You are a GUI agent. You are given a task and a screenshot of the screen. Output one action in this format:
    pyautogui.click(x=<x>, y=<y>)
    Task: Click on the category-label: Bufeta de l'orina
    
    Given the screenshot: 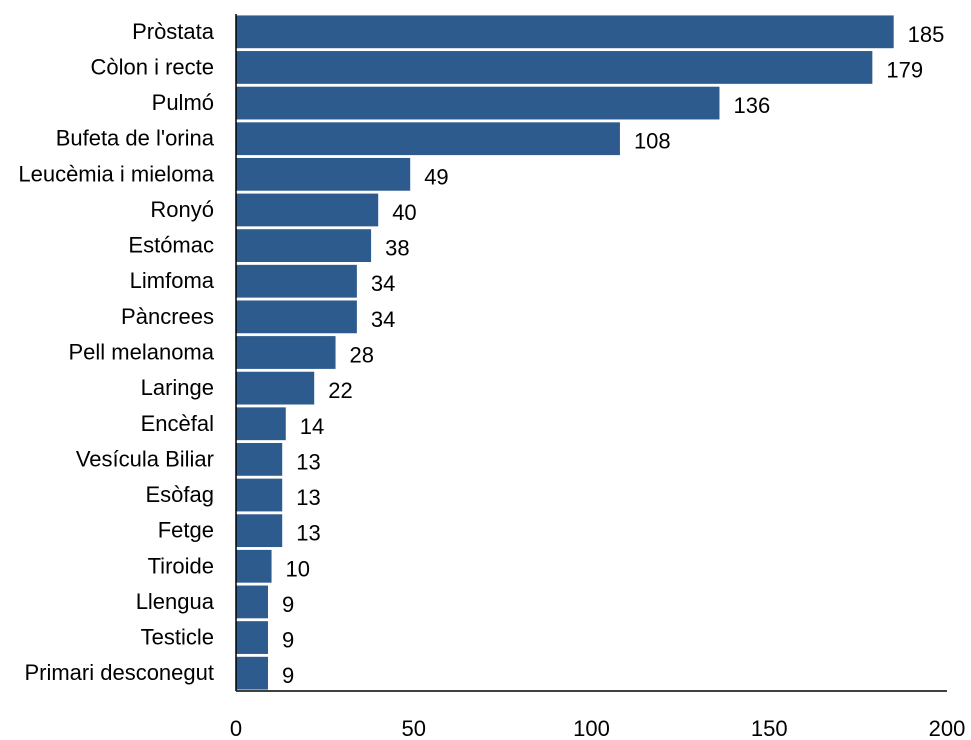 What is the action you would take?
    pyautogui.click(x=135, y=138)
    